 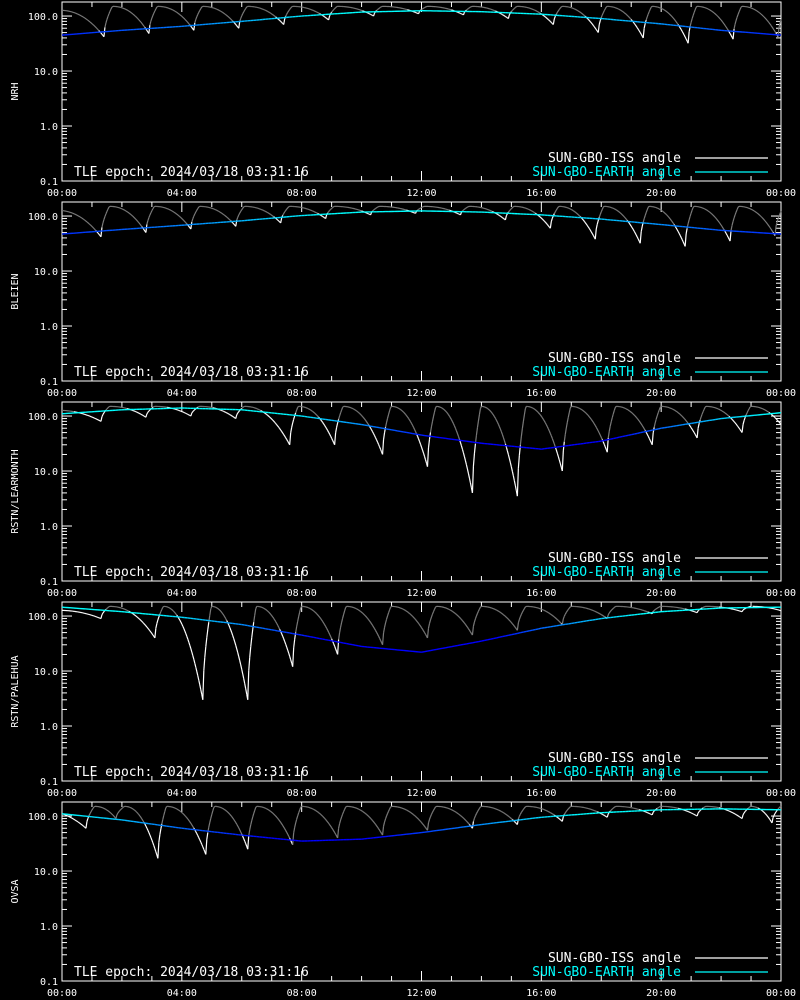 What do you see at coordinates (49, 182) in the screenshot?
I see `y-tick-label: 0.1` at bounding box center [49, 182].